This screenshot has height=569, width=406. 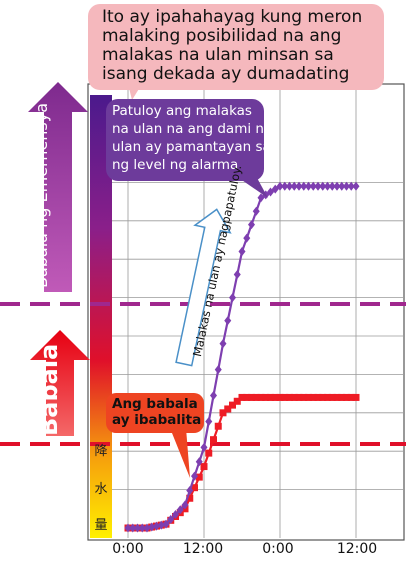 I want to click on emergency-arrow, so click(x=58, y=187).